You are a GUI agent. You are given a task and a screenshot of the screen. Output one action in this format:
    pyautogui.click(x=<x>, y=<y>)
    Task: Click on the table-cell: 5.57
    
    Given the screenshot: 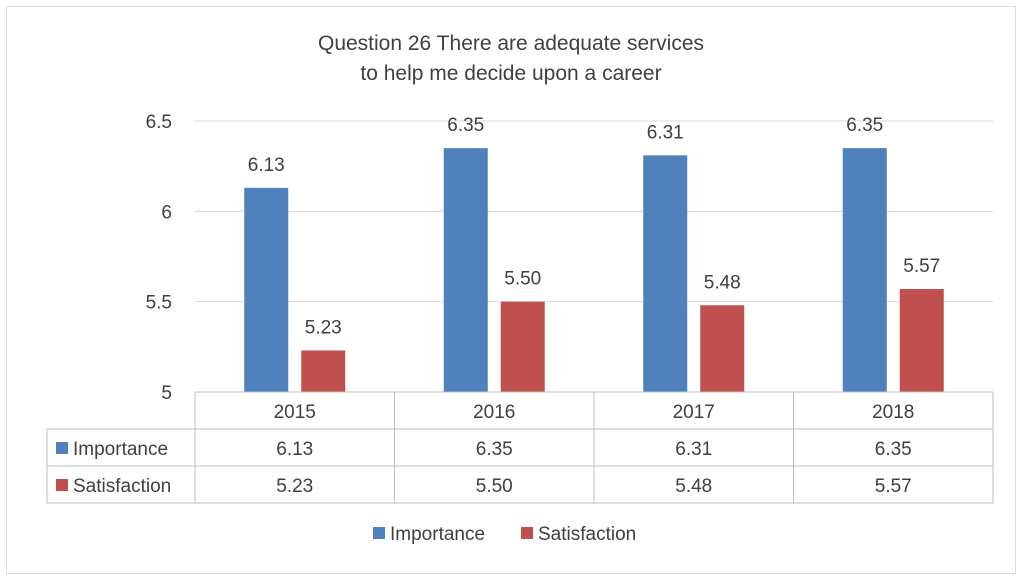 What is the action you would take?
    pyautogui.click(x=893, y=486)
    